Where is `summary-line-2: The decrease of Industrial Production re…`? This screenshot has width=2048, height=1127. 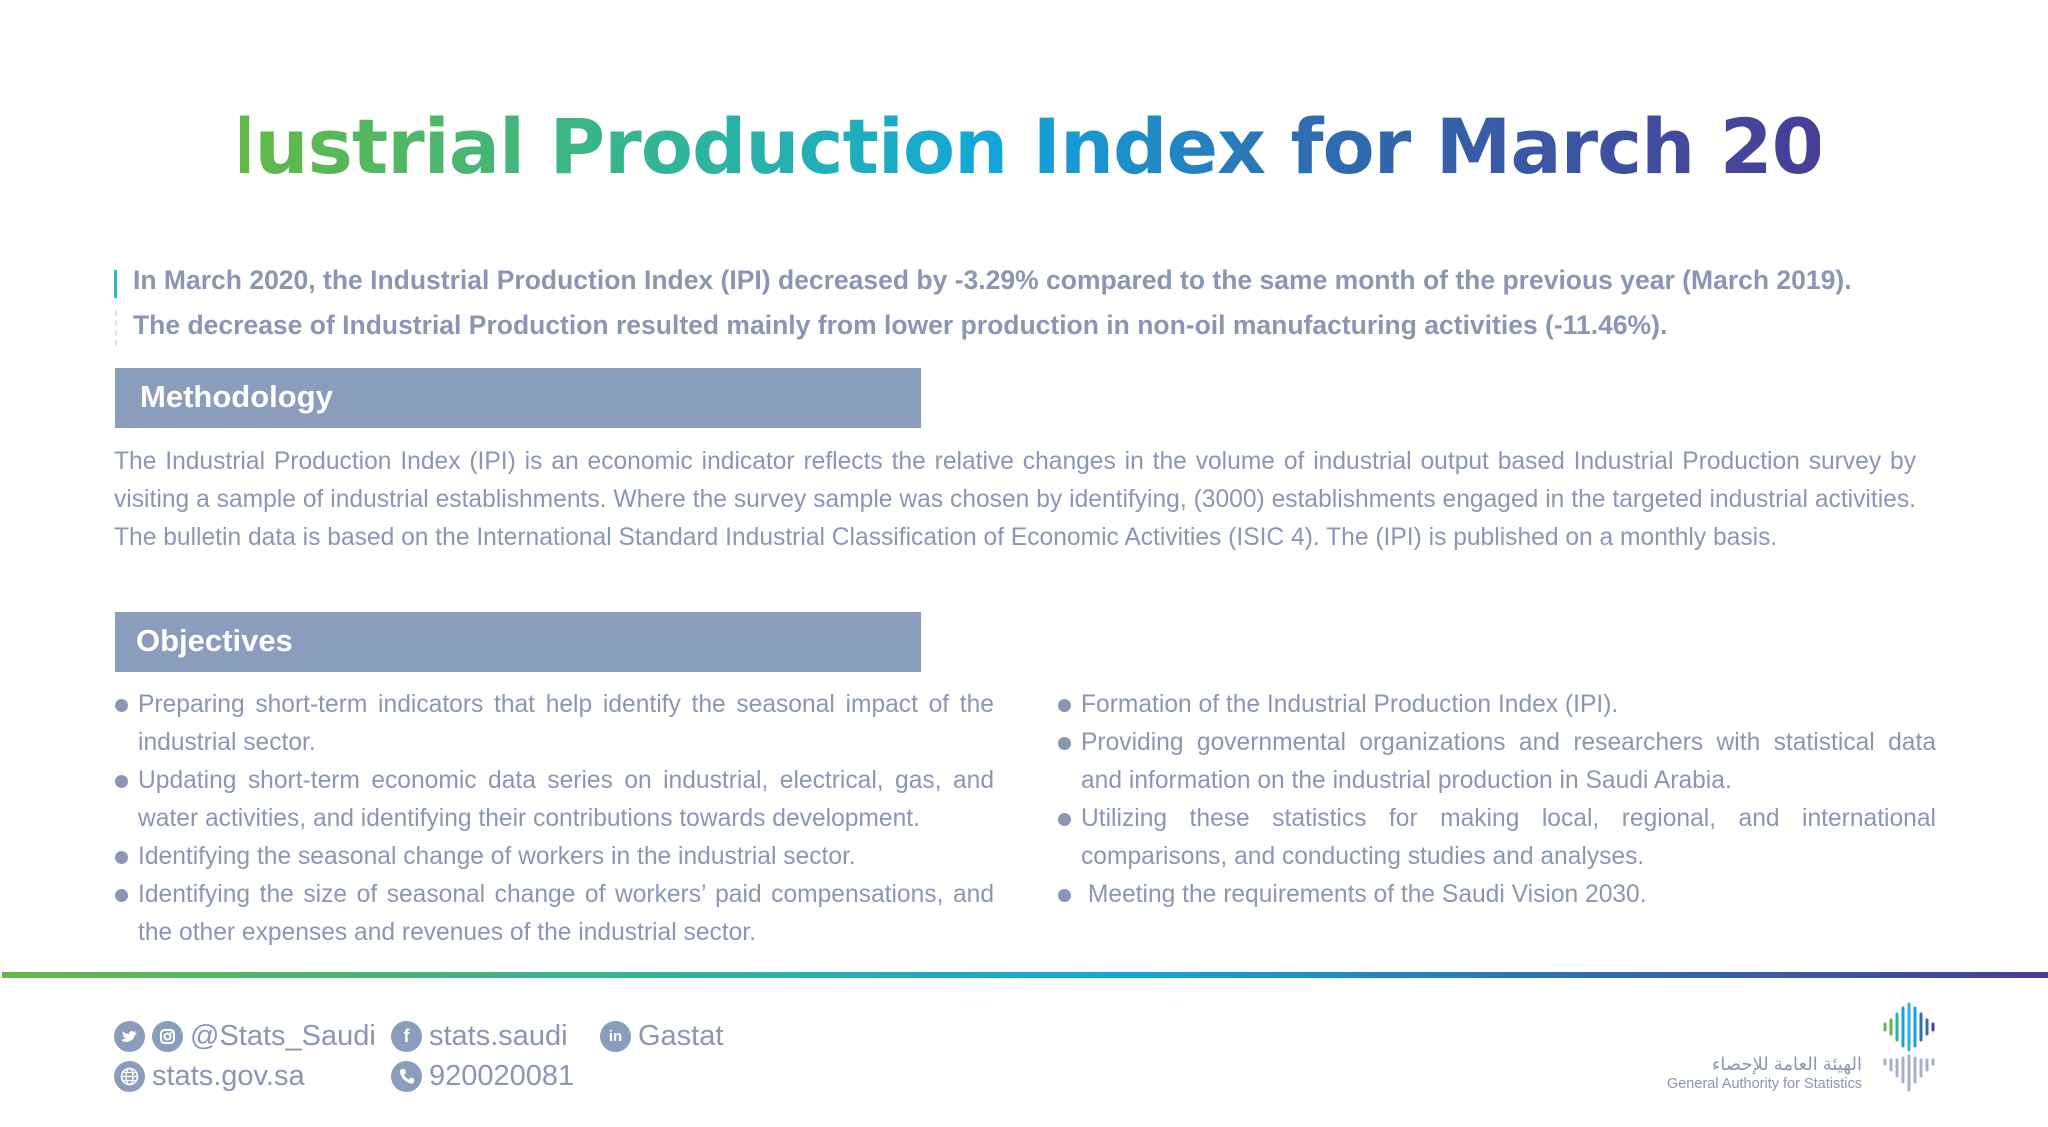
summary-line-2: The decrease of Industrial Production re… is located at coordinates (900, 325).